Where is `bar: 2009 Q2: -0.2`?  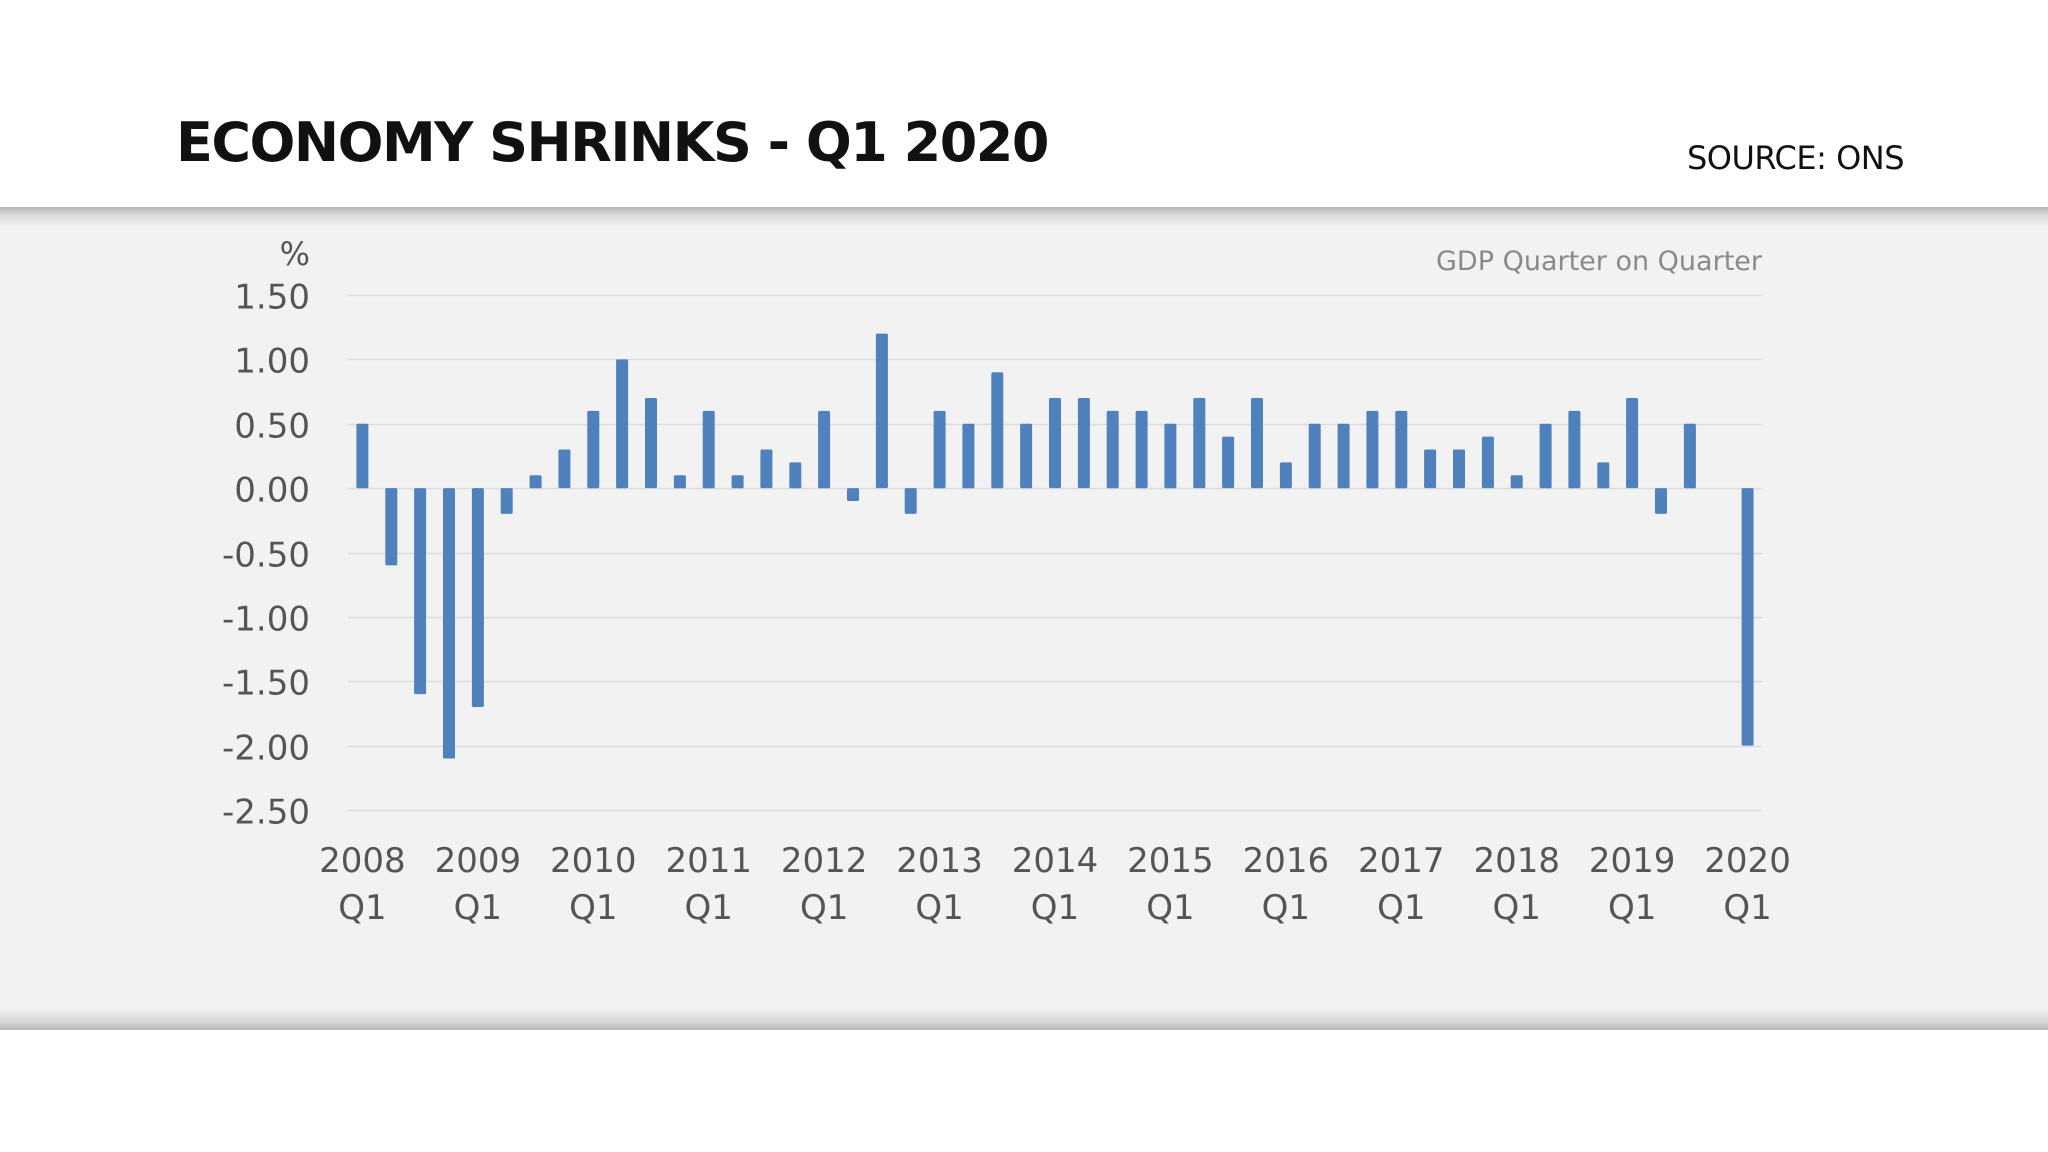 bar: 2009 Q2: -0.2 is located at coordinates (506, 501).